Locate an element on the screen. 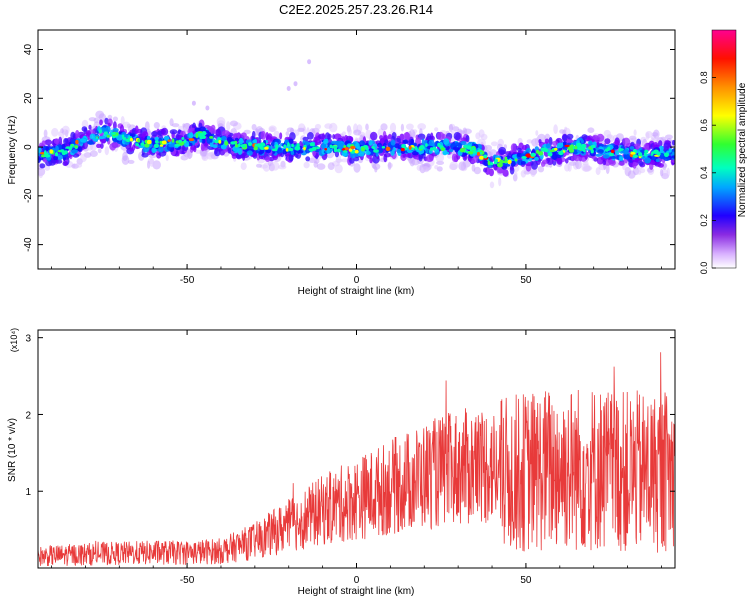  snr-x-label: Height of straight line (km) is located at coordinates (356, 591).